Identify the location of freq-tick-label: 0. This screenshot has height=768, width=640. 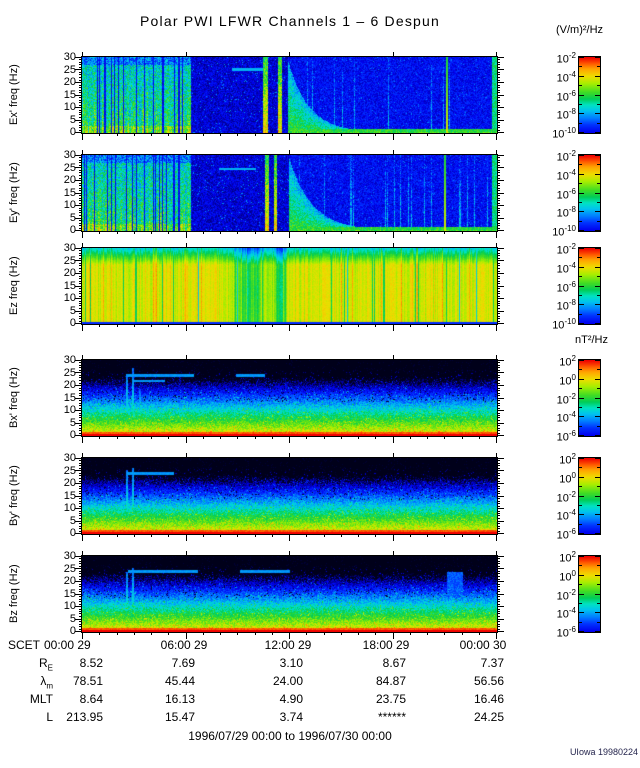
(72, 230).